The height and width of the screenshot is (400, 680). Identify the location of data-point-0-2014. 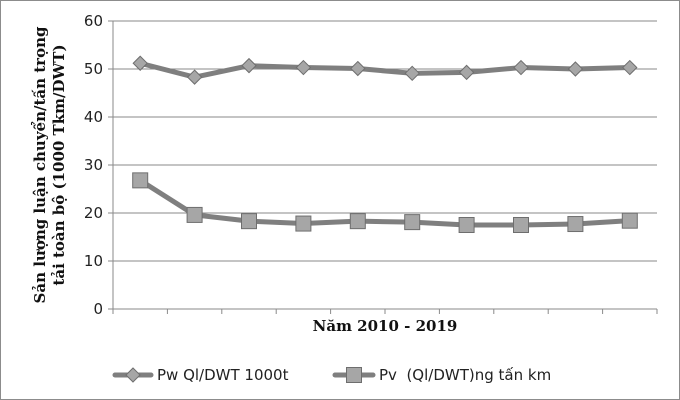
(358, 68).